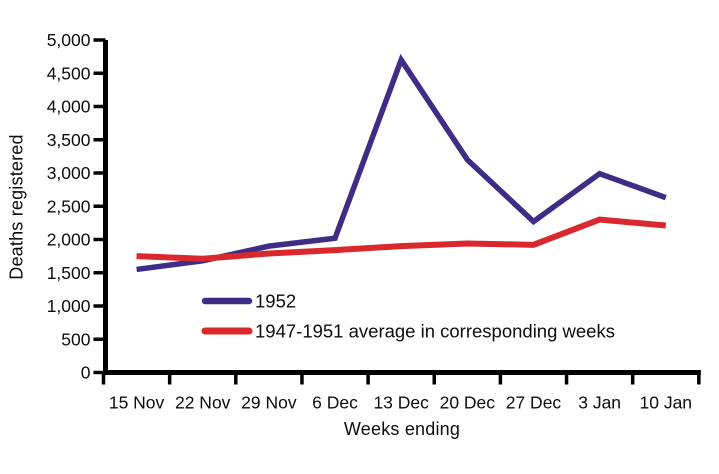 The image size is (719, 474). Describe the element at coordinates (75, 339) in the screenshot. I see `y-tick-label: 500` at that location.